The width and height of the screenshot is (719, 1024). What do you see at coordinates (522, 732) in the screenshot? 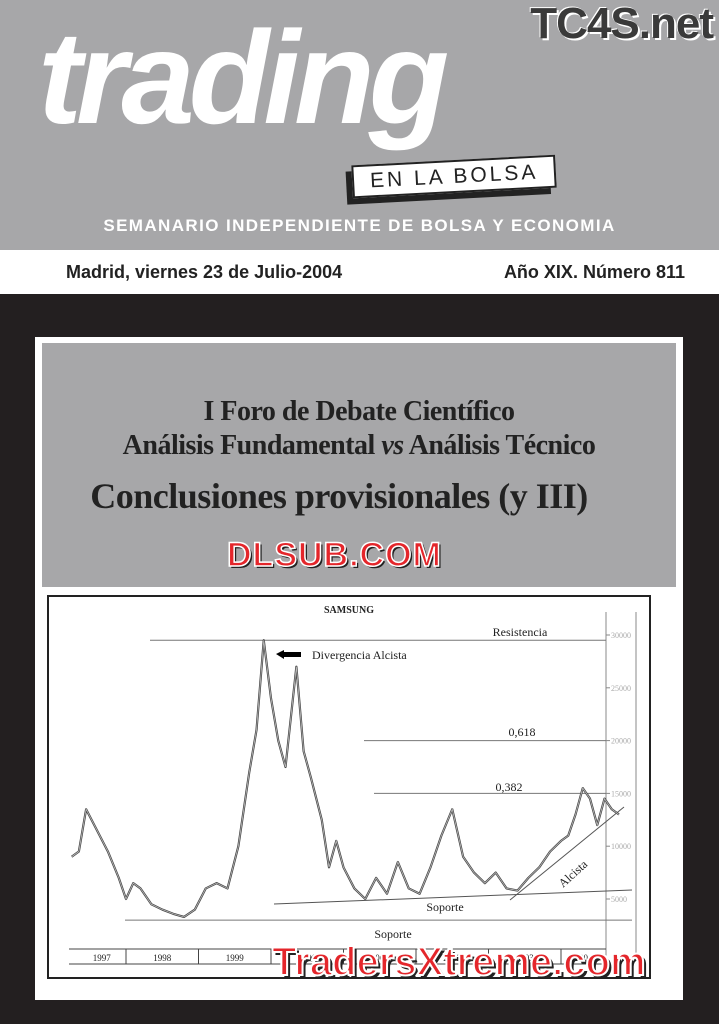
I see `annotation-0618: 0,618` at bounding box center [522, 732].